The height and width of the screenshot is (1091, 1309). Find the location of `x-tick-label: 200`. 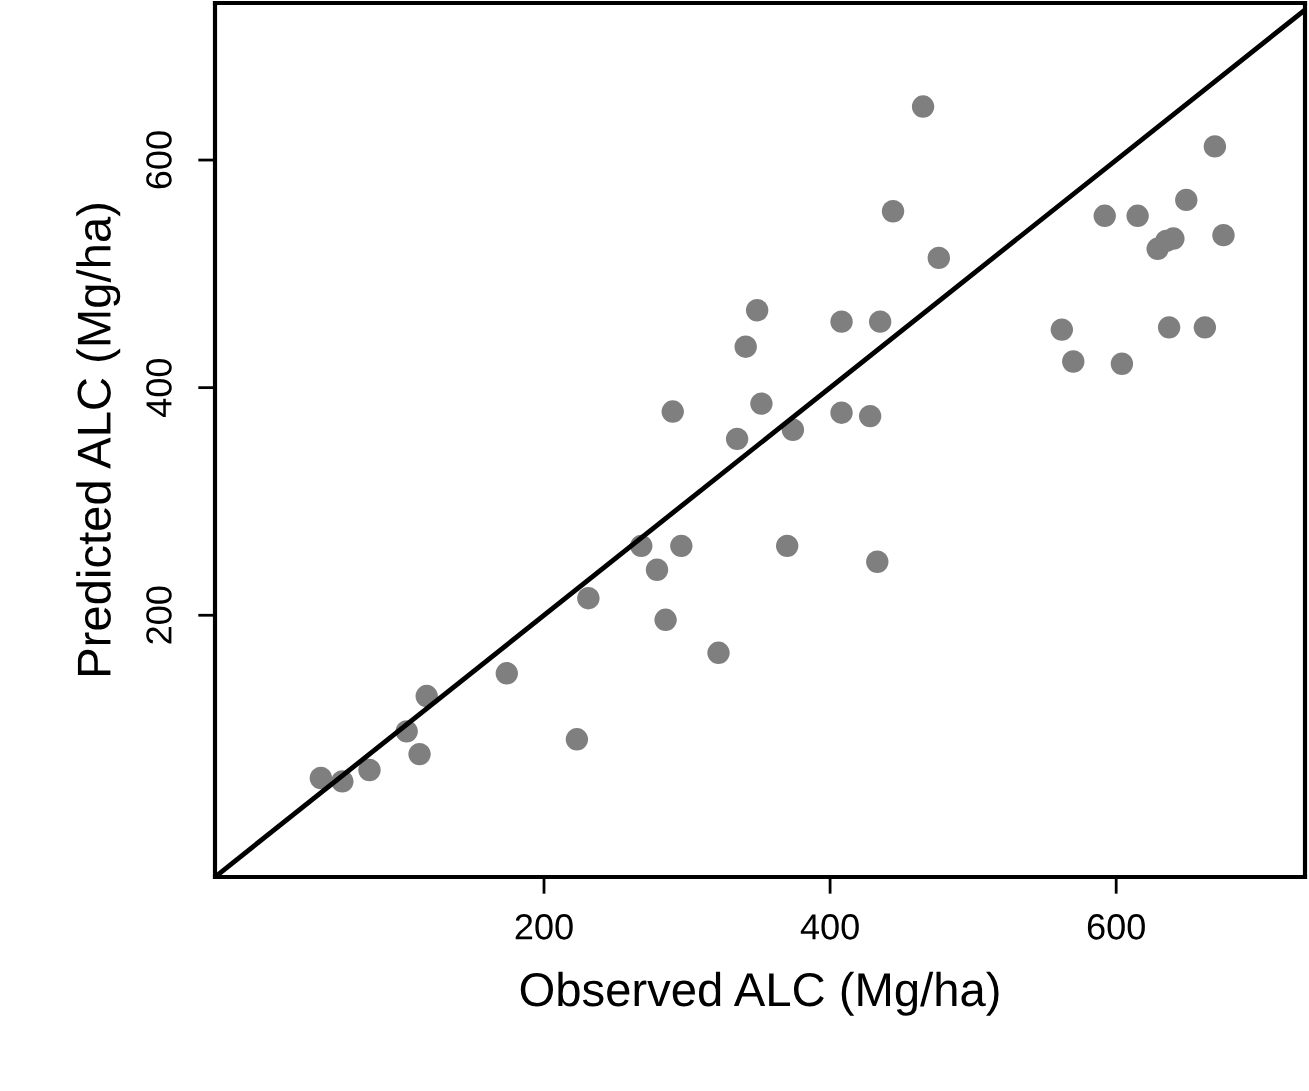

x-tick-label: 200 is located at coordinates (544, 927).